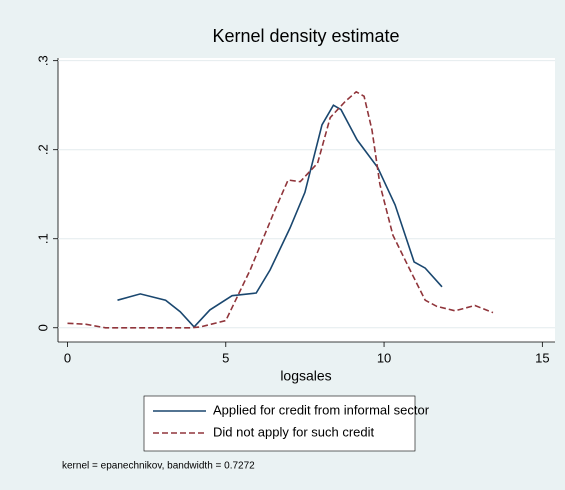  Describe the element at coordinates (305, 36) in the screenshot. I see `chart-title: Kernel density estimate` at that location.